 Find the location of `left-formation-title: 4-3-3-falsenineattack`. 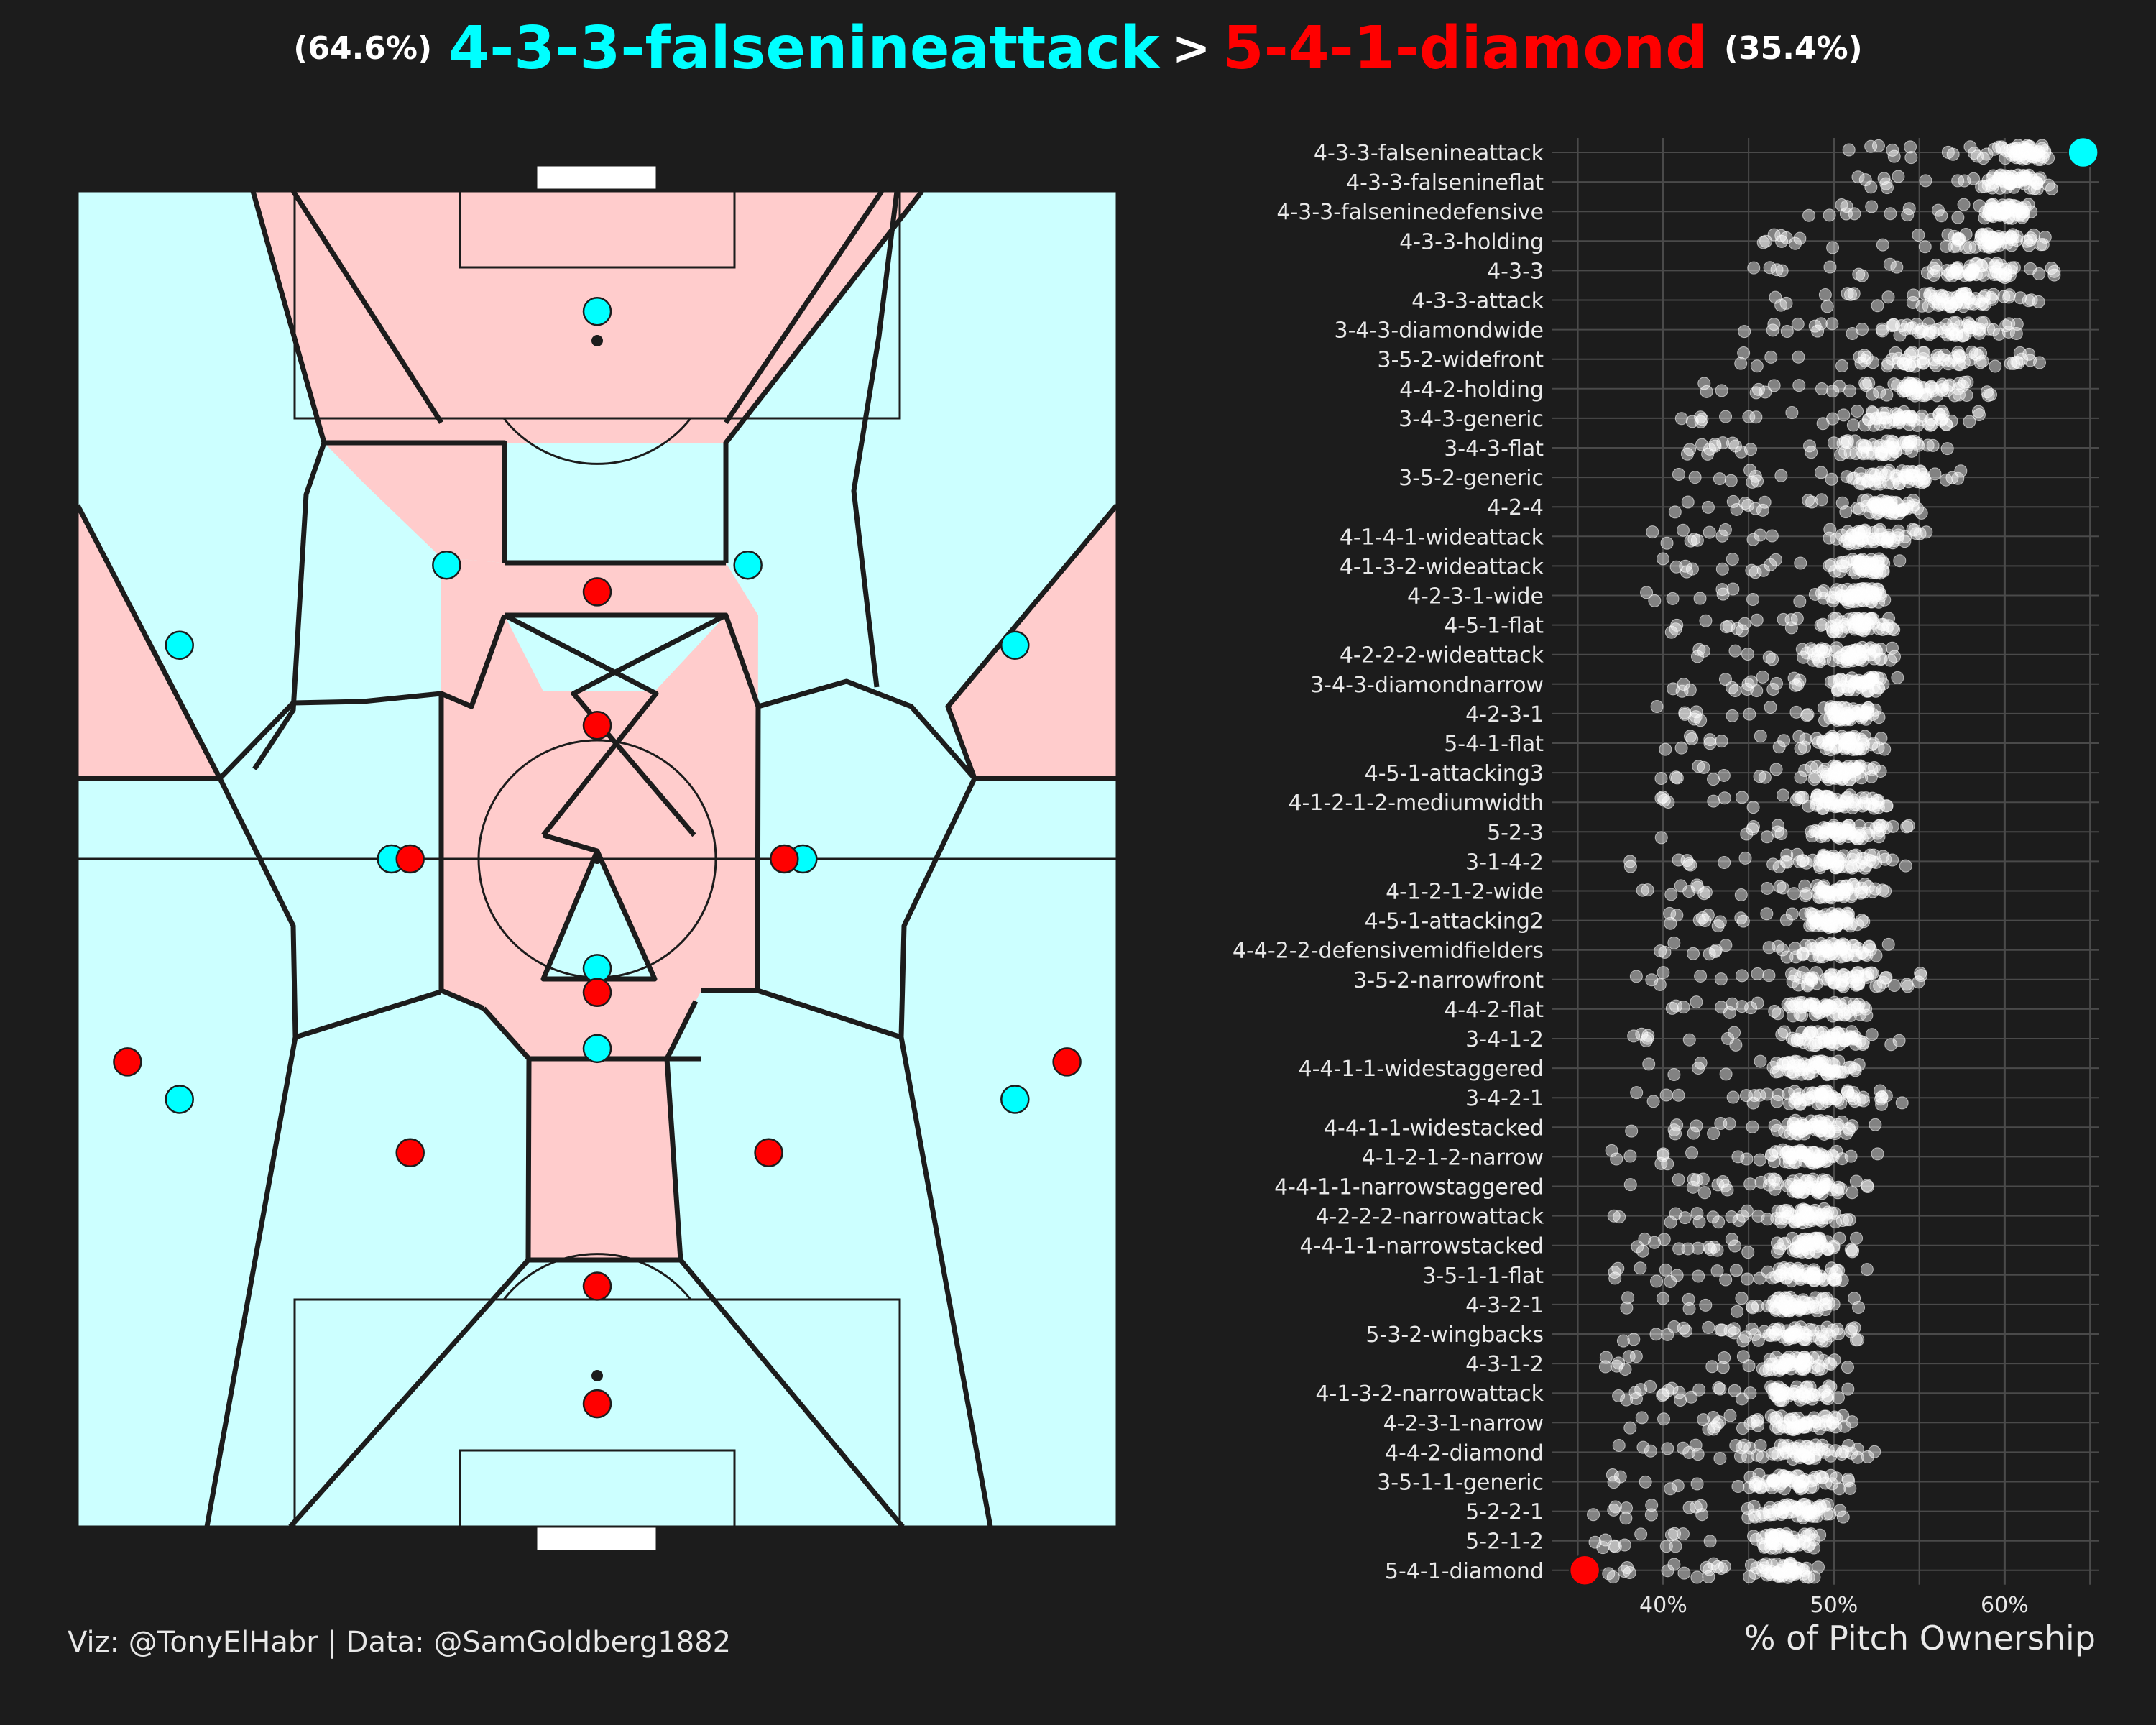

left-formation-title: 4-3-3-falsenineattack is located at coordinates (804, 48).